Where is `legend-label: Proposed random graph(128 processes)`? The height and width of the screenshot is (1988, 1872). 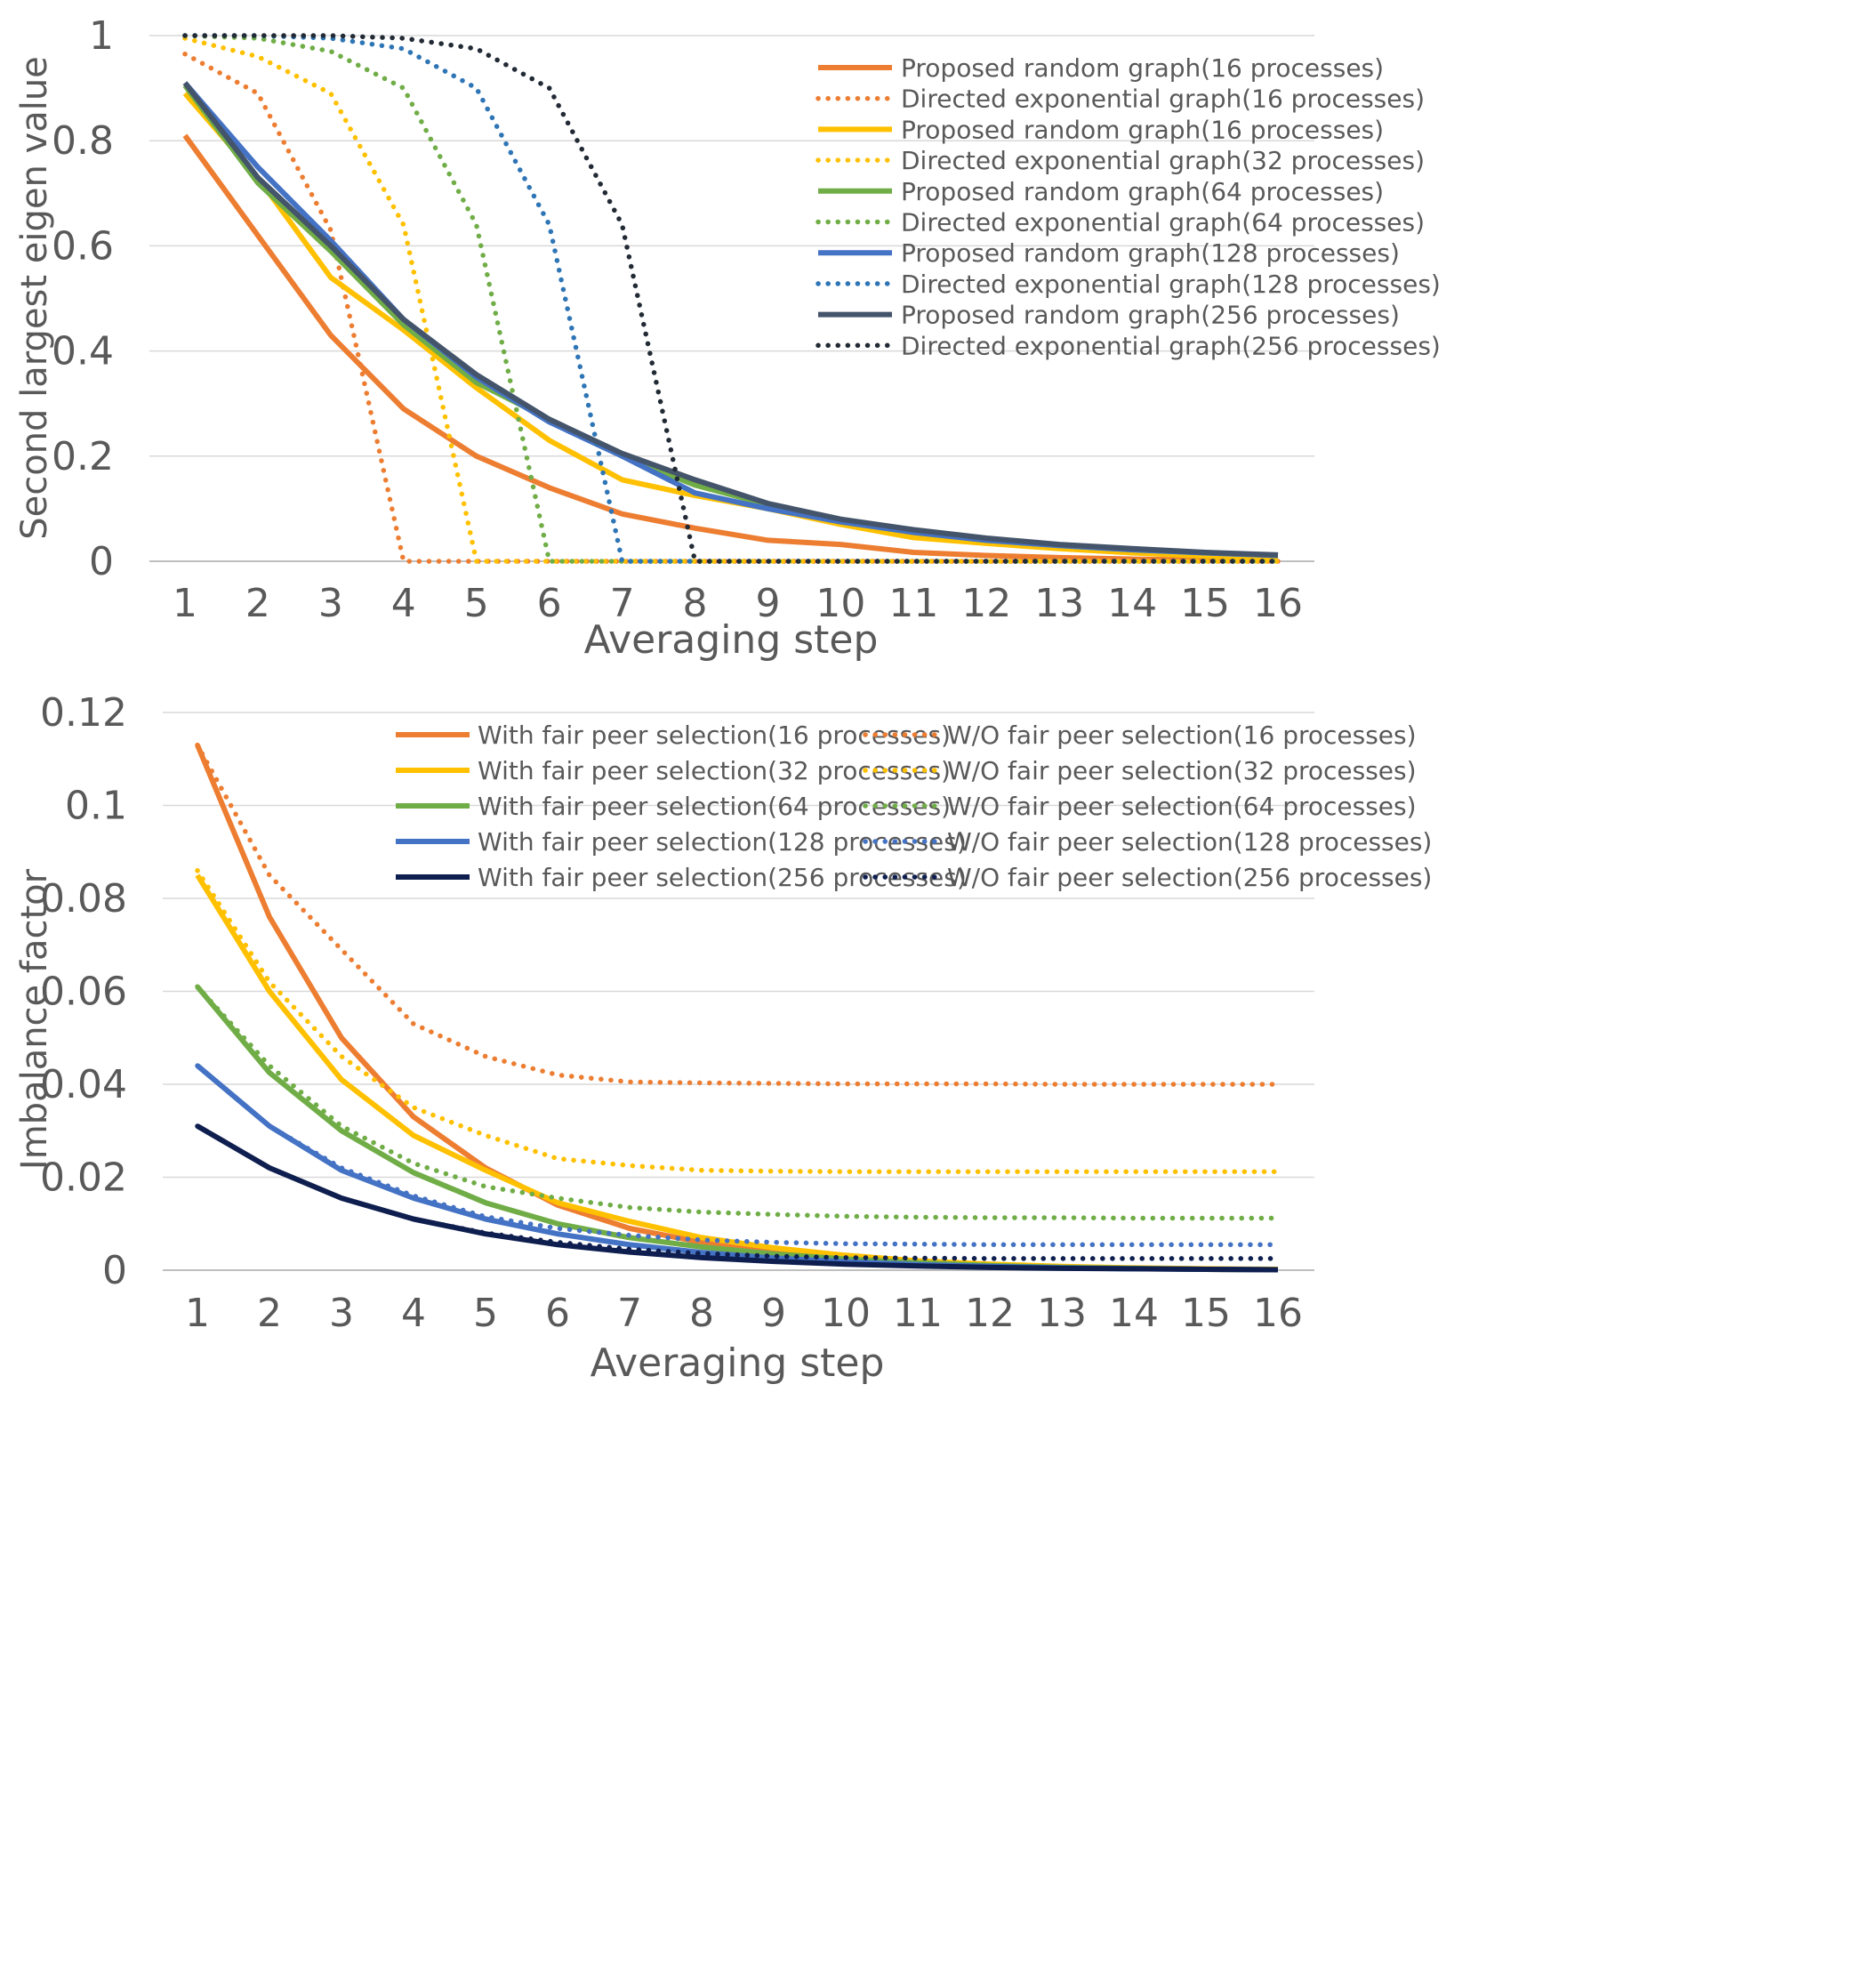 legend-label: Proposed random graph(128 processes) is located at coordinates (1150, 253).